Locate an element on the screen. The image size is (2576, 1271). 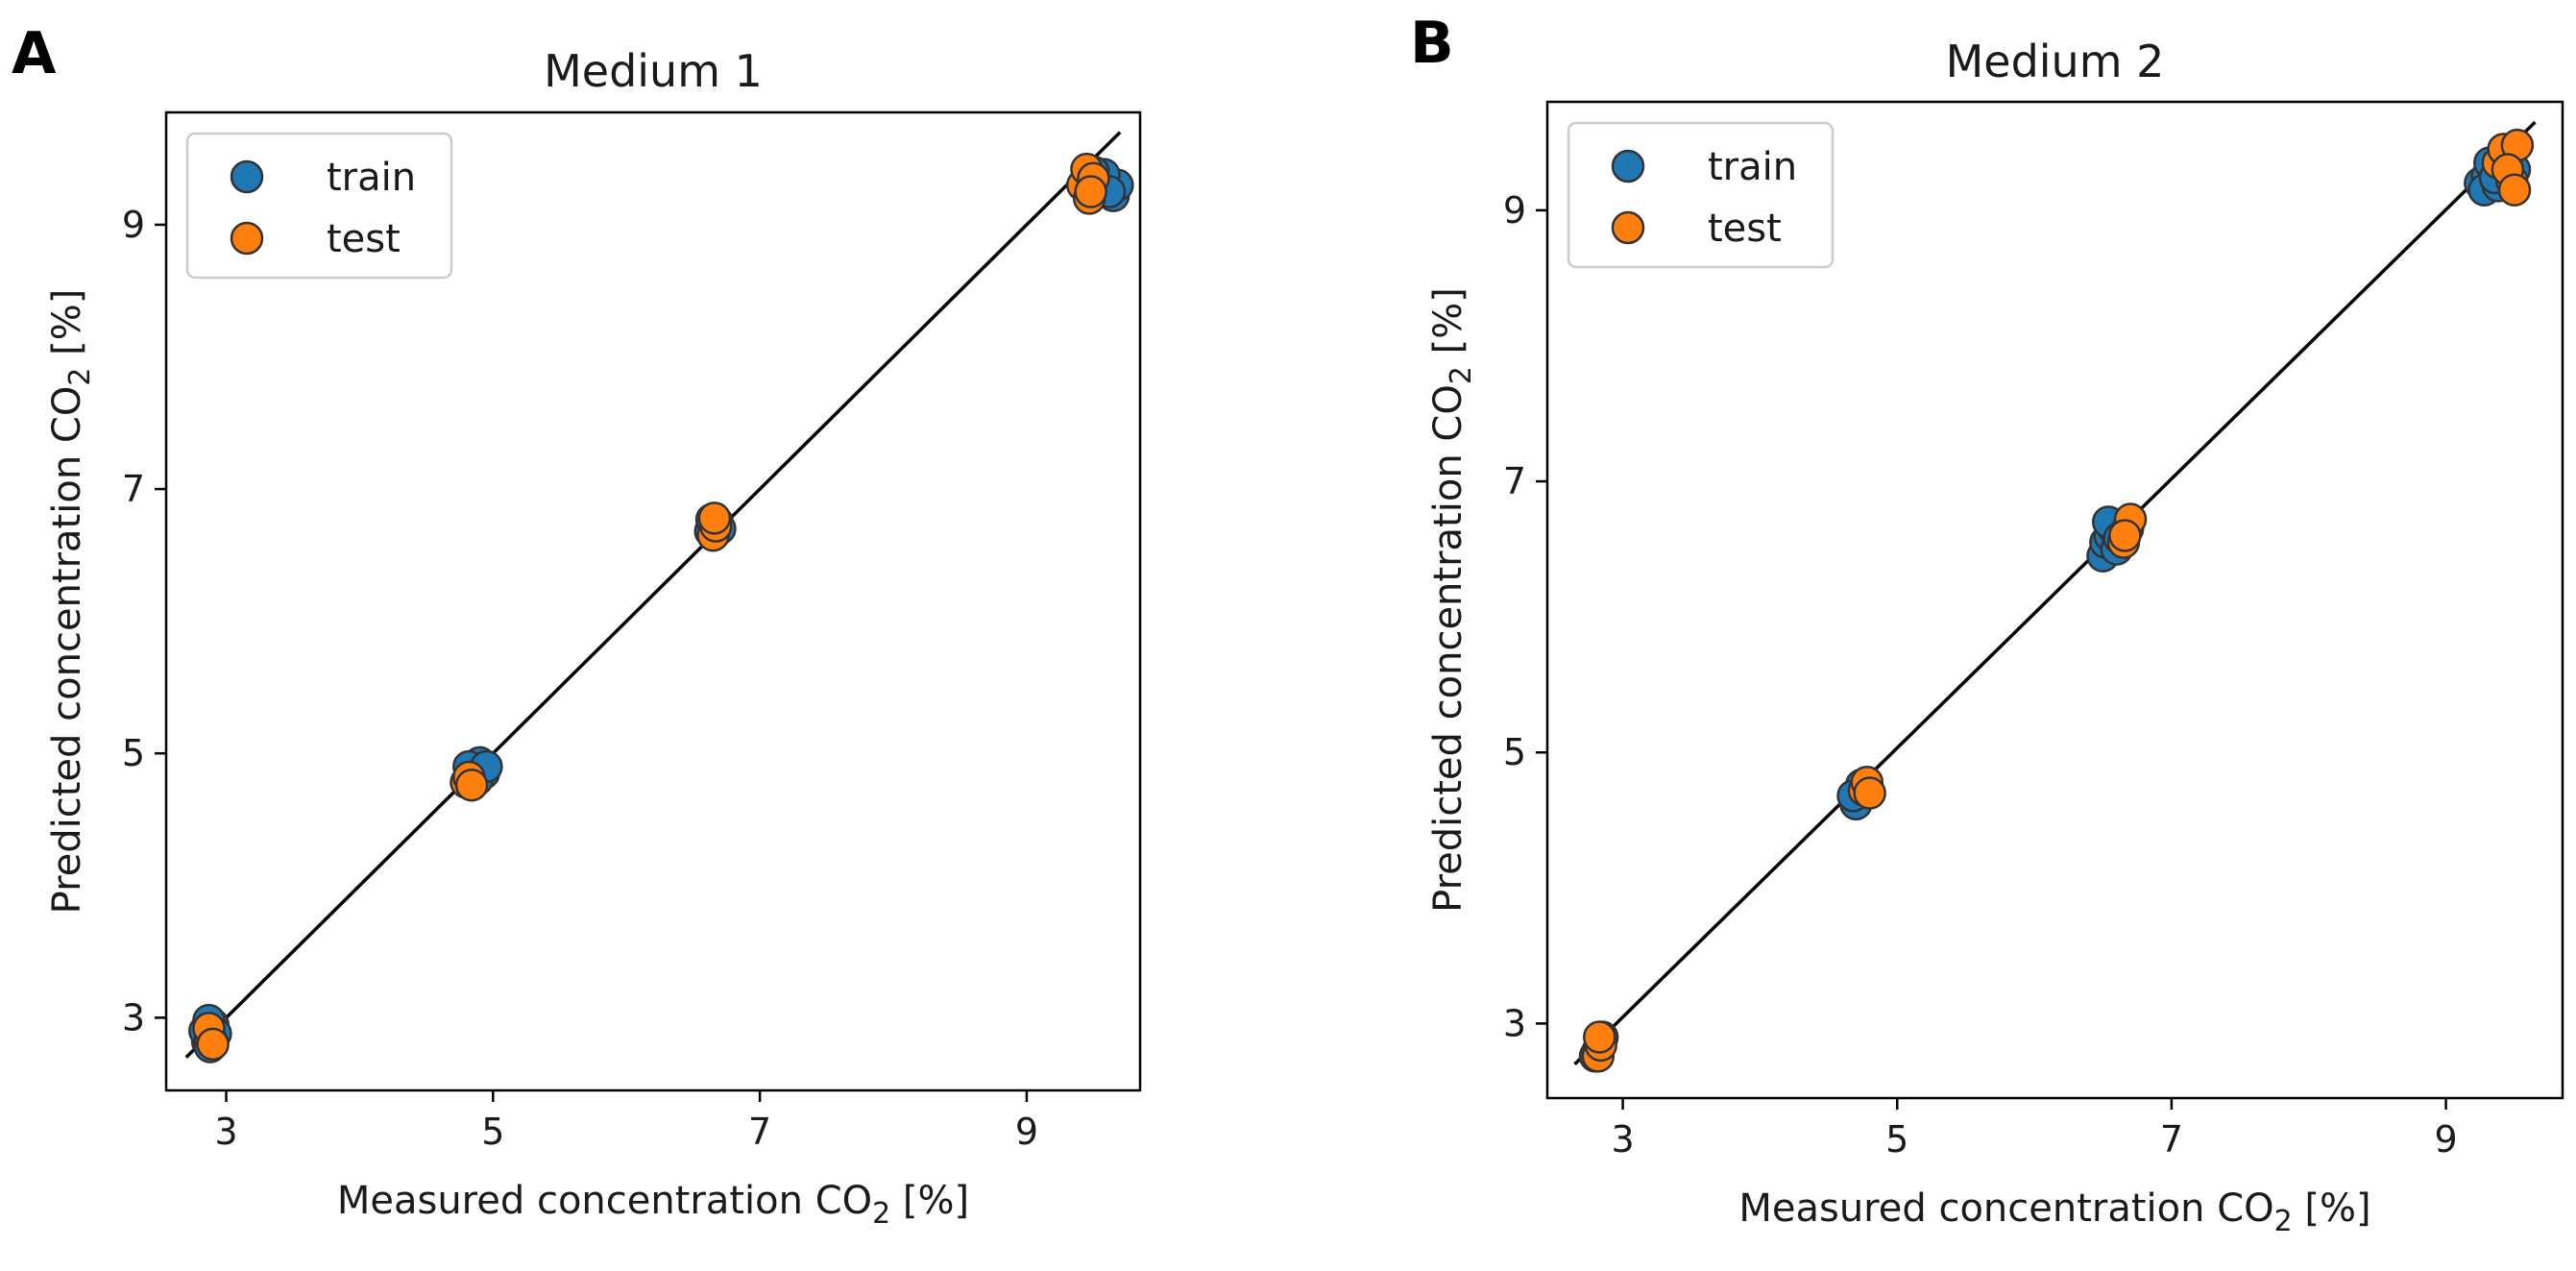
panel-label: B is located at coordinates (1432, 43).